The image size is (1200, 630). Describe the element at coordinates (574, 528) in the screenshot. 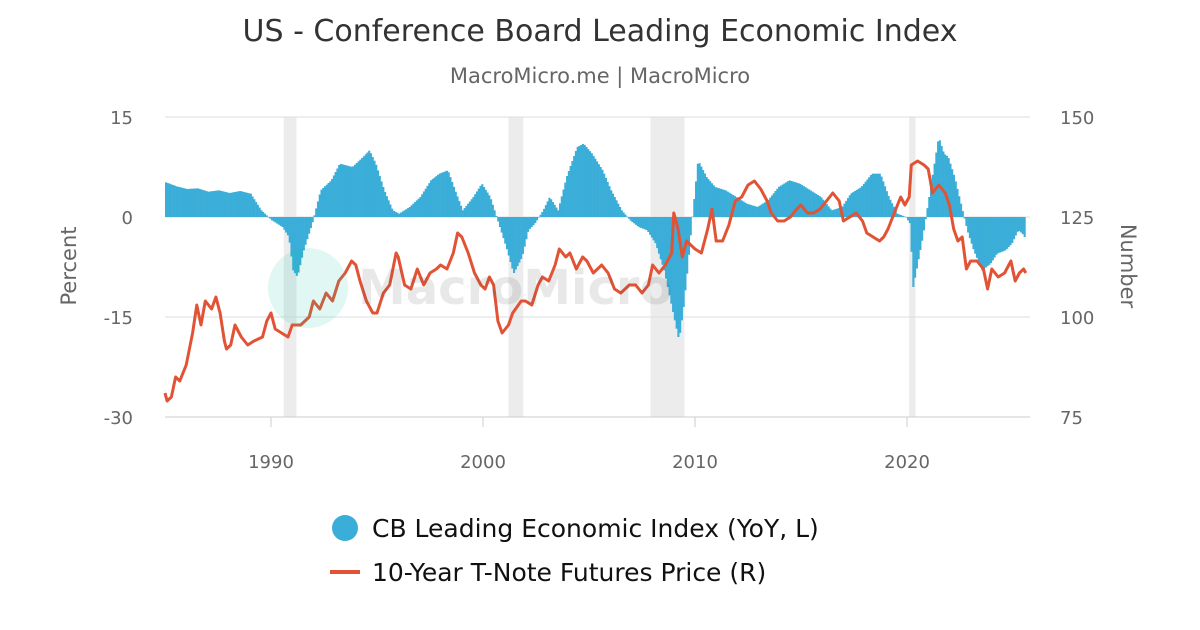

I see `legend-item-lei: CB Leading Economic Index (YoY, L)` at that location.